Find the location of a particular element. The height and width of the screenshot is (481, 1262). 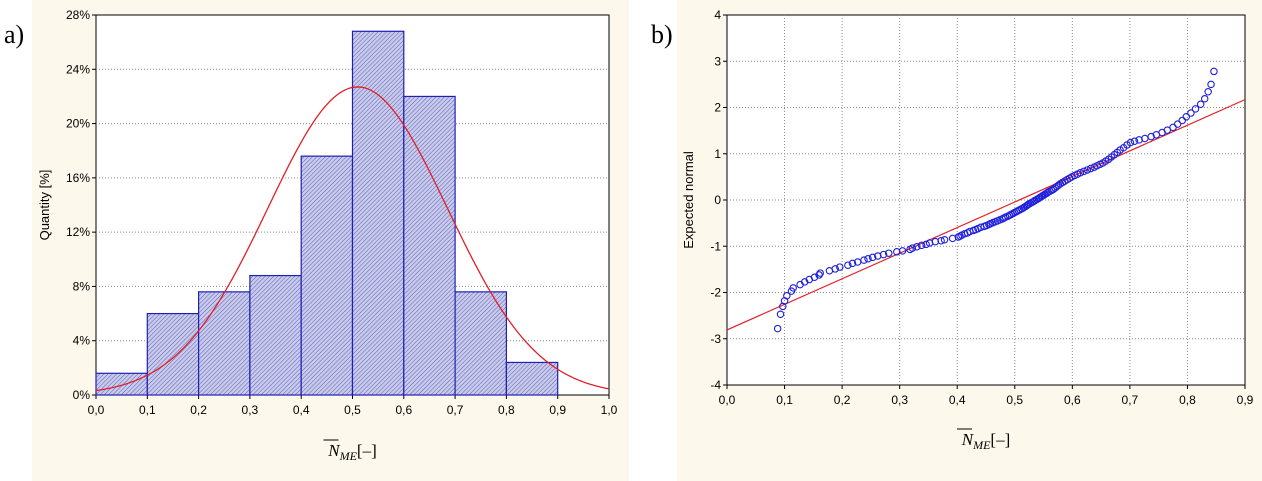

y-tick-label: 12% is located at coordinates (78, 232).